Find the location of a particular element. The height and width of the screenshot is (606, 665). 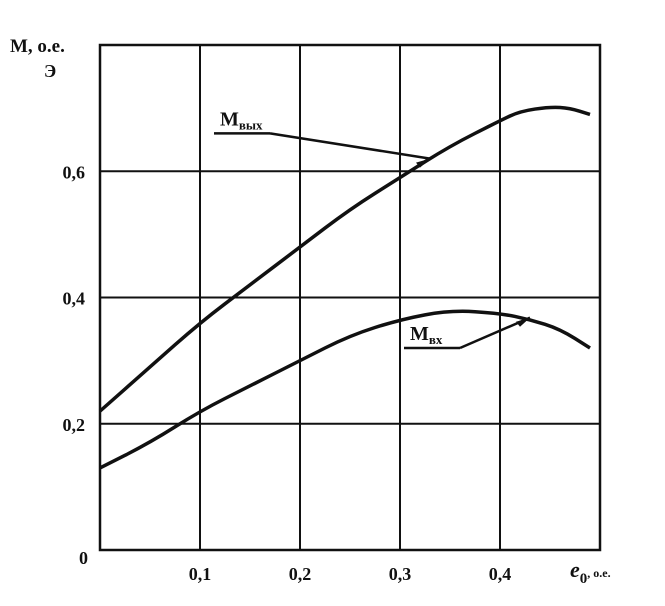

y-tick-label-0: 0 is located at coordinates (83, 558).